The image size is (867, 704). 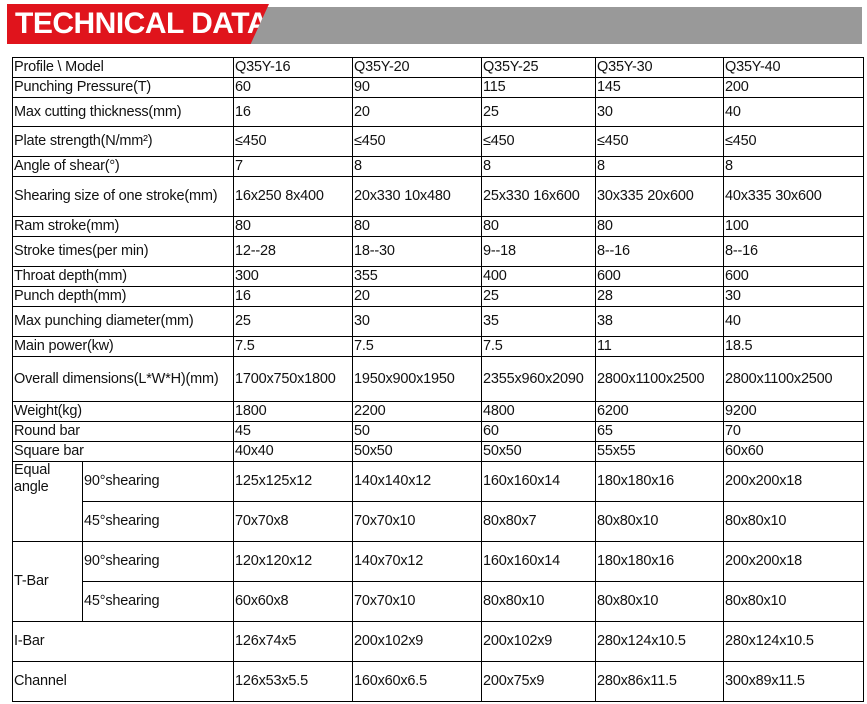 What do you see at coordinates (141, 23) in the screenshot?
I see `page-title: TECHNICAL DATA` at bounding box center [141, 23].